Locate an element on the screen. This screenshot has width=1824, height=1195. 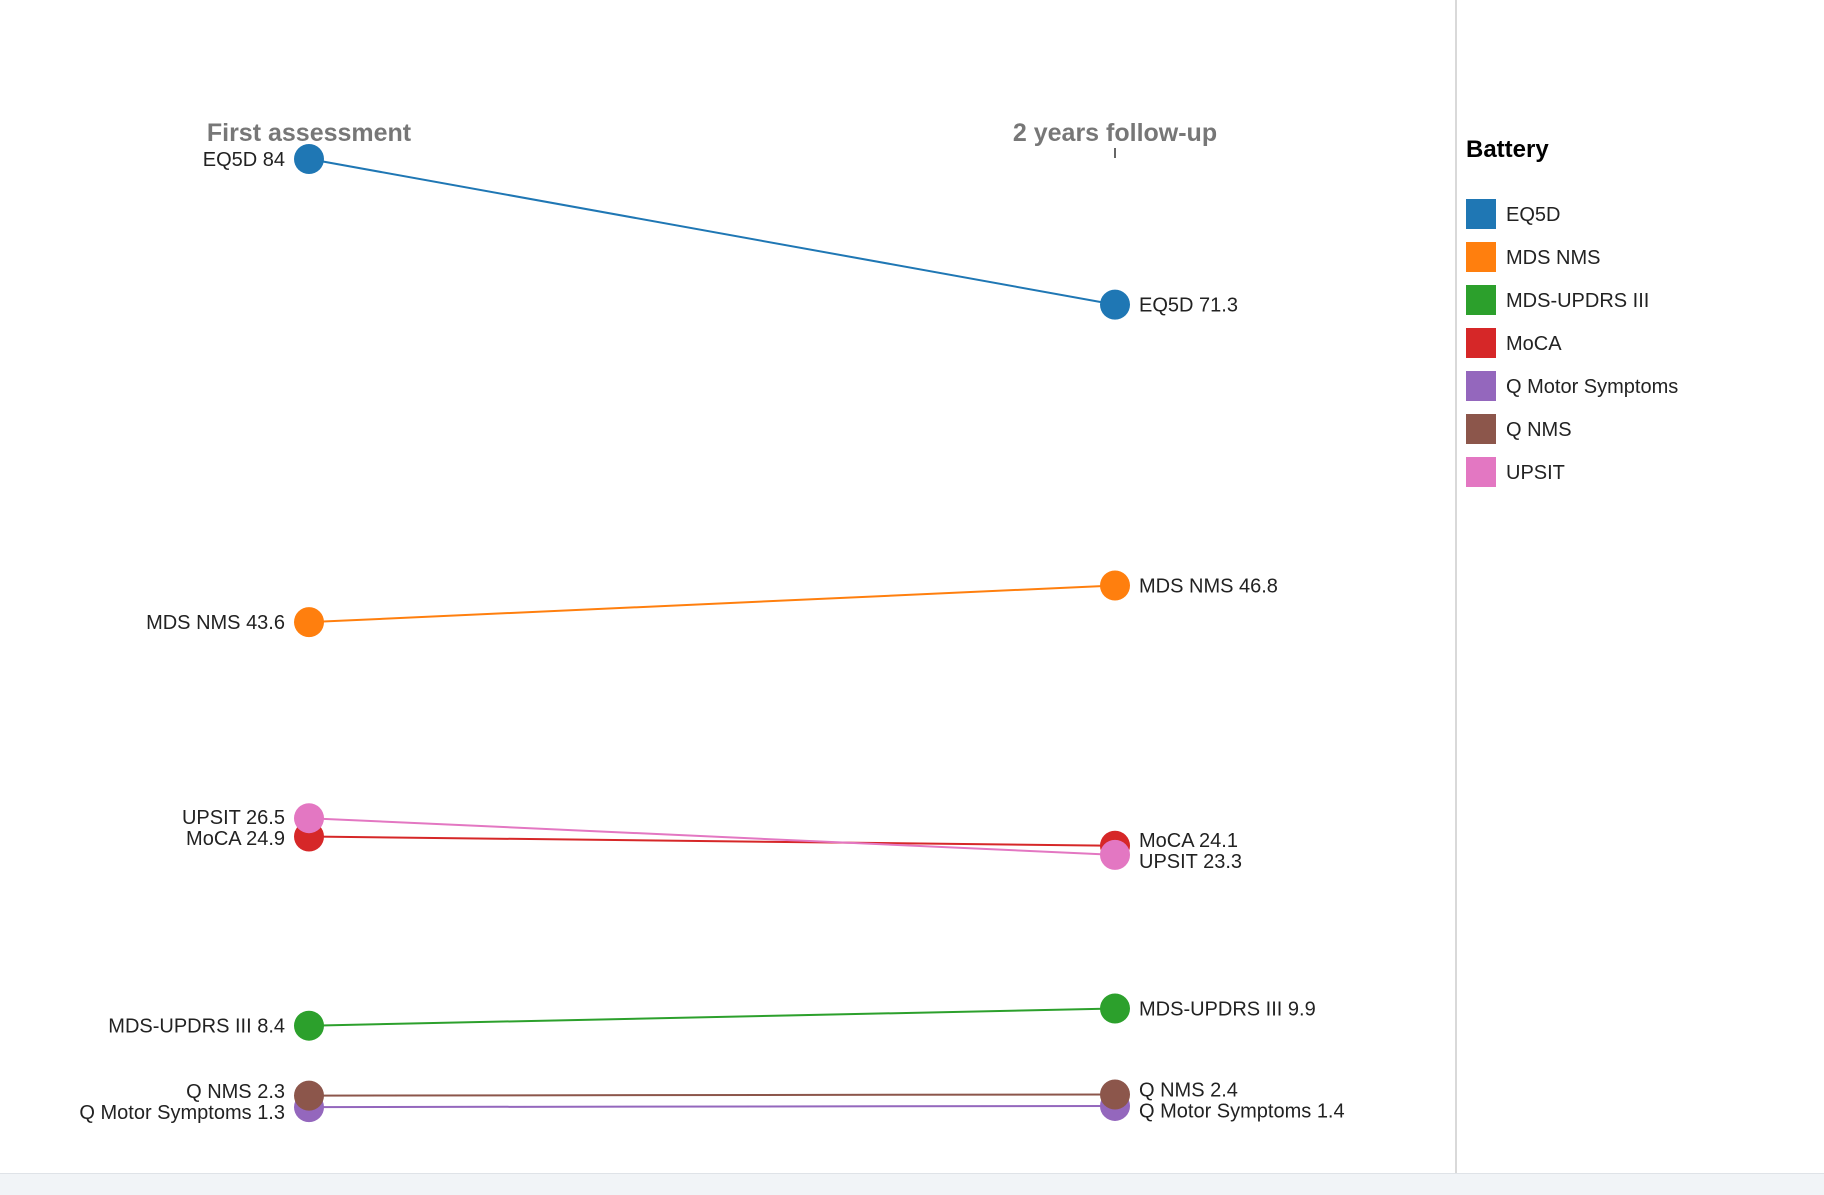
label-first-mds-updrs-iii: MDS-UPDRS III 8.4 is located at coordinates (196, 1027).